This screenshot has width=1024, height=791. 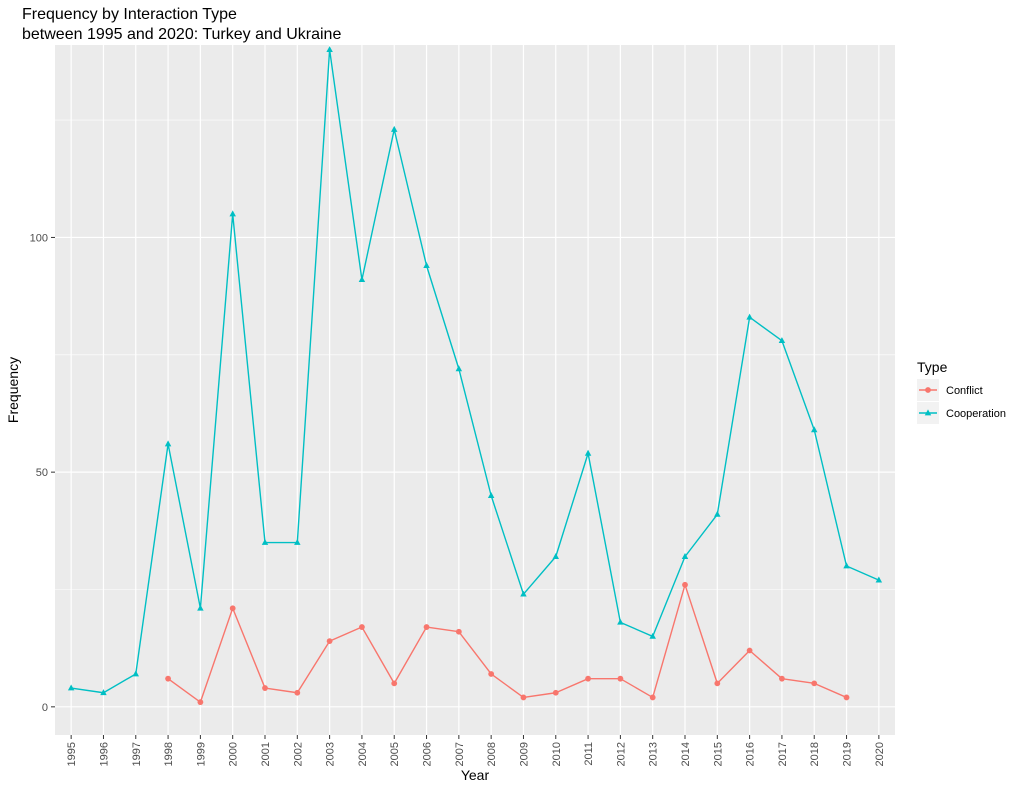 What do you see at coordinates (363, 754) in the screenshot?
I see `x-tick-label: 2004` at bounding box center [363, 754].